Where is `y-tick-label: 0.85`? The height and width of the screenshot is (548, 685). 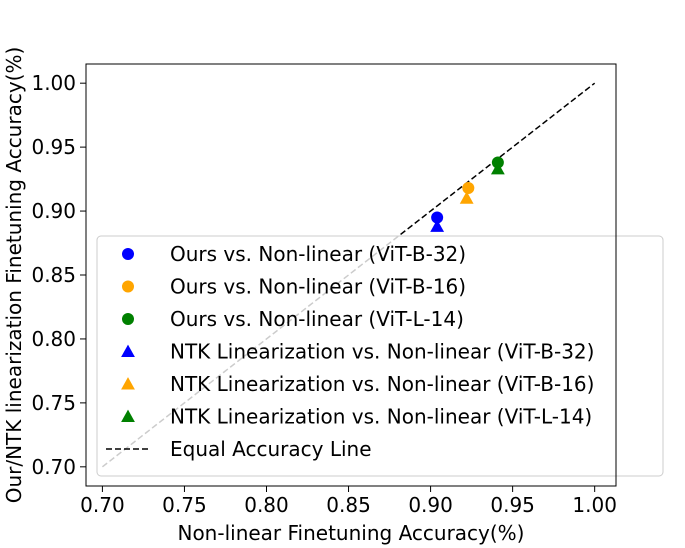 y-tick-label: 0.85 is located at coordinates (53, 275).